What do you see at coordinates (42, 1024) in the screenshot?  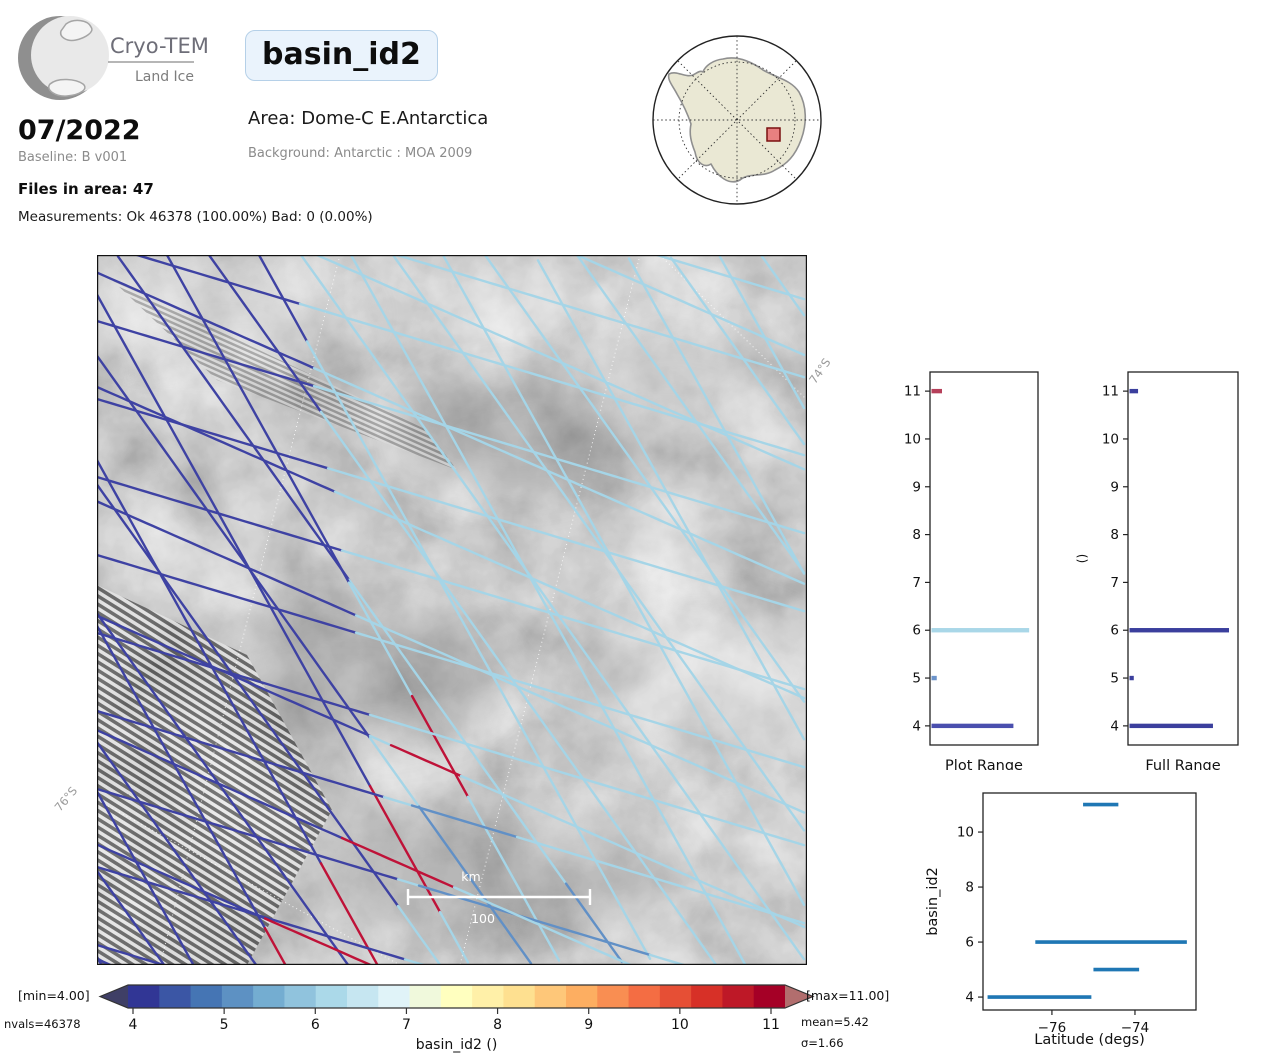 I see `colorbar-nvals-label: nvals=46378` at bounding box center [42, 1024].